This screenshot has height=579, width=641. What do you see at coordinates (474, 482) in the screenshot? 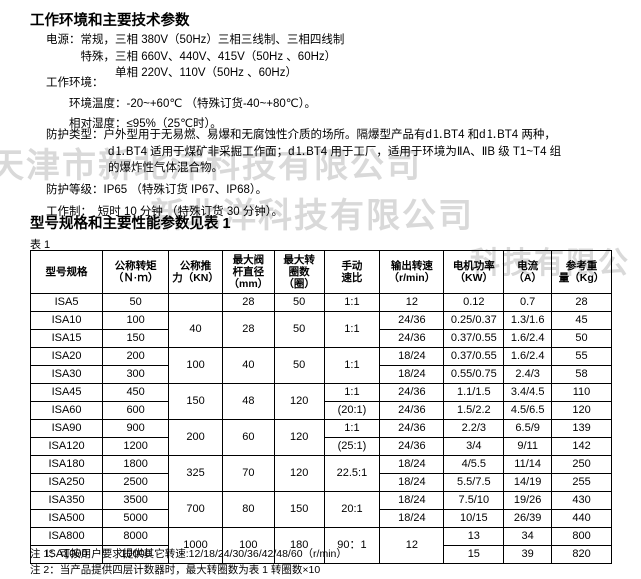
I see `cell-motor-power: 5.5/7.5` at bounding box center [474, 482].